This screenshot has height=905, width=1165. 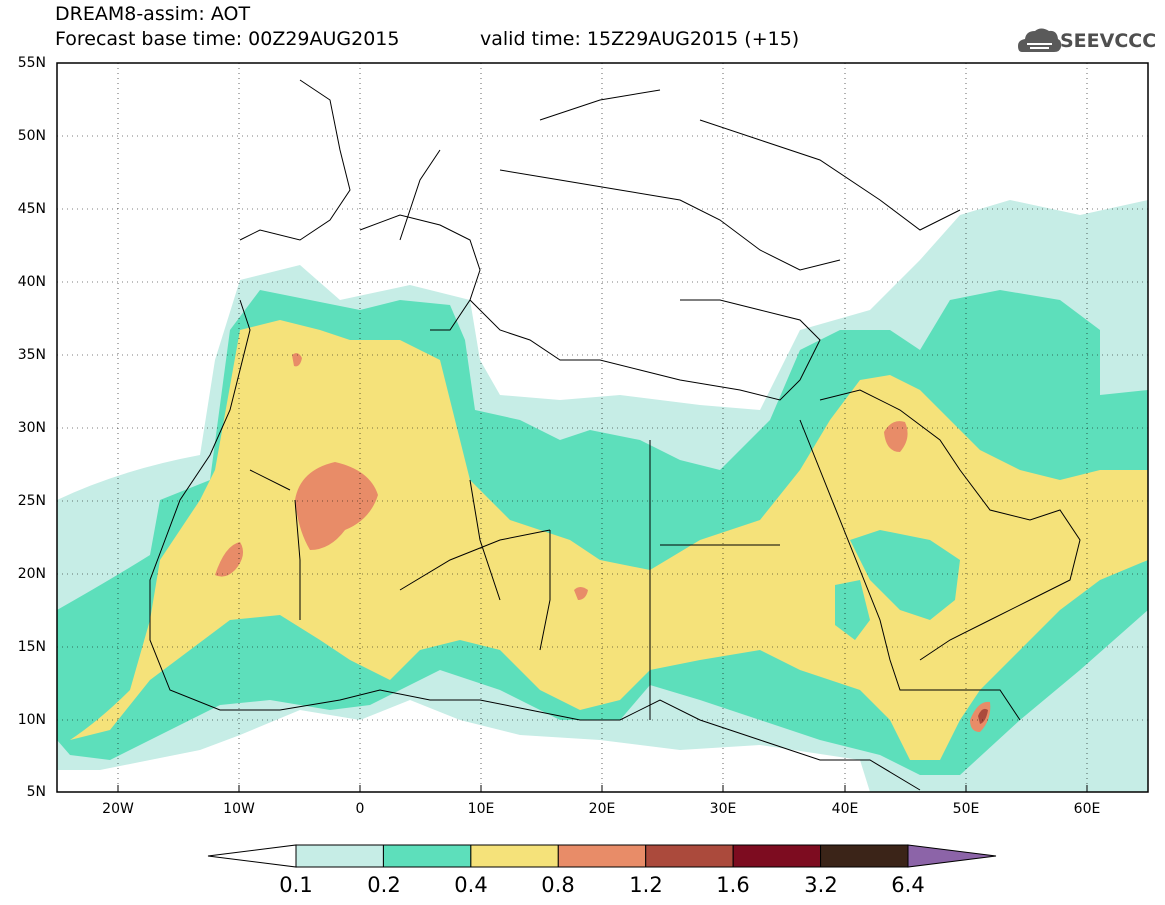 I want to click on lon-label: 20W, so click(x=118, y=809).